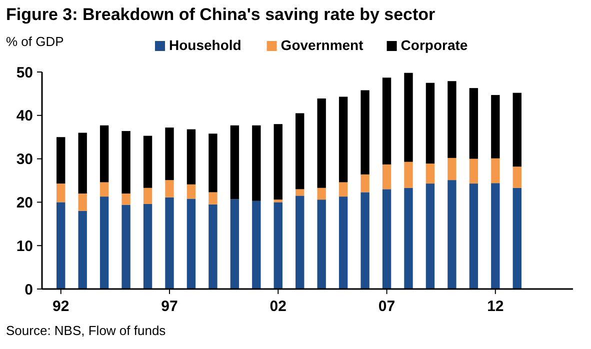 This screenshot has width=591, height=349. I want to click on x-tick-label: 92, so click(61, 306).